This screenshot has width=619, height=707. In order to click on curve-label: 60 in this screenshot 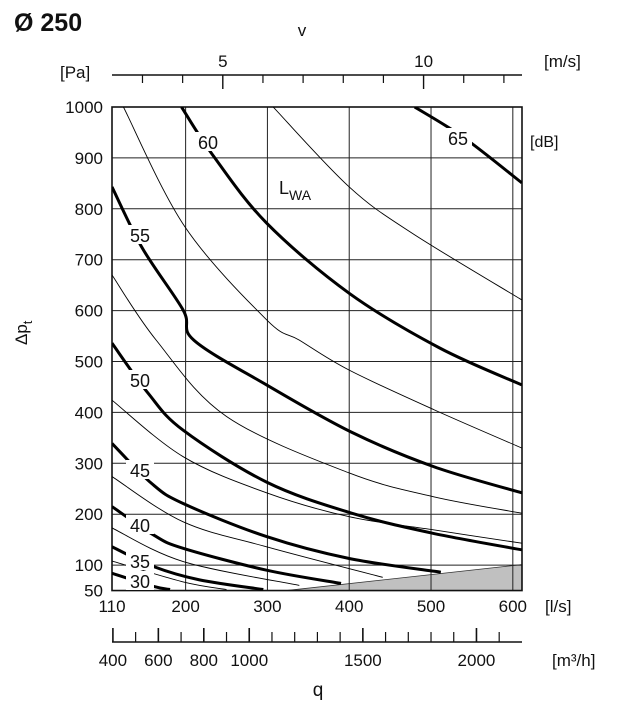, I will do `click(208, 143)`.